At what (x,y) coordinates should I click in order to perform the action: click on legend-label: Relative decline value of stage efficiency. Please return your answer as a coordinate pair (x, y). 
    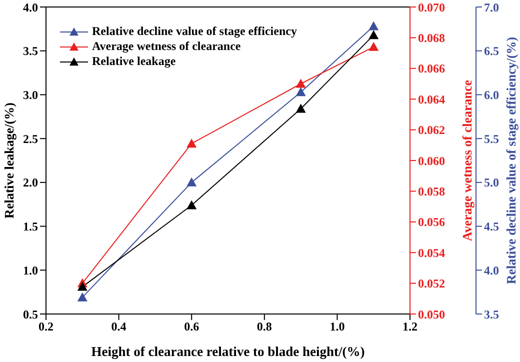
    Looking at the image, I should click on (194, 31).